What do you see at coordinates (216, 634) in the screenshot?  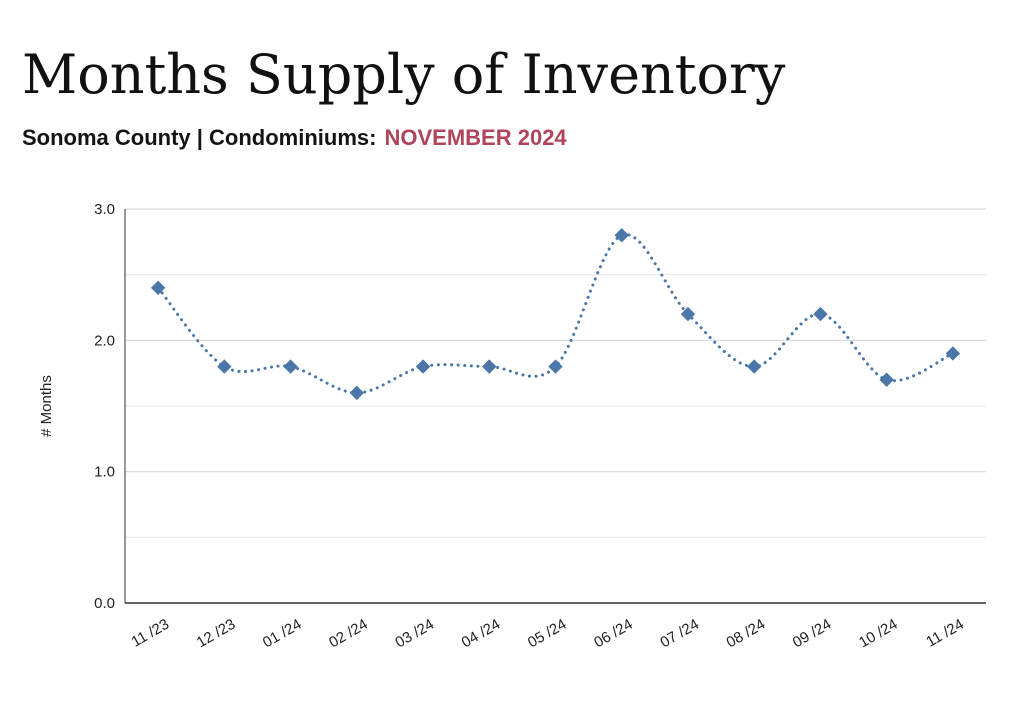 I see `x-tick-label: 12 /23` at bounding box center [216, 634].